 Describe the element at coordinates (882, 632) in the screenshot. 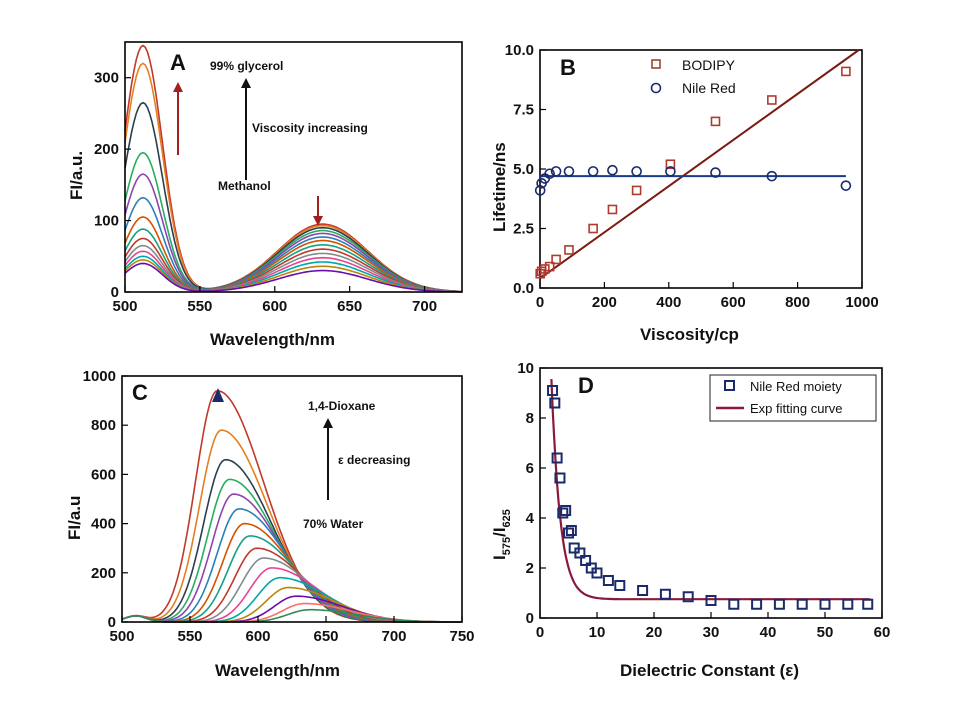

I see `panel-d-xtick-label-60: 60` at that location.